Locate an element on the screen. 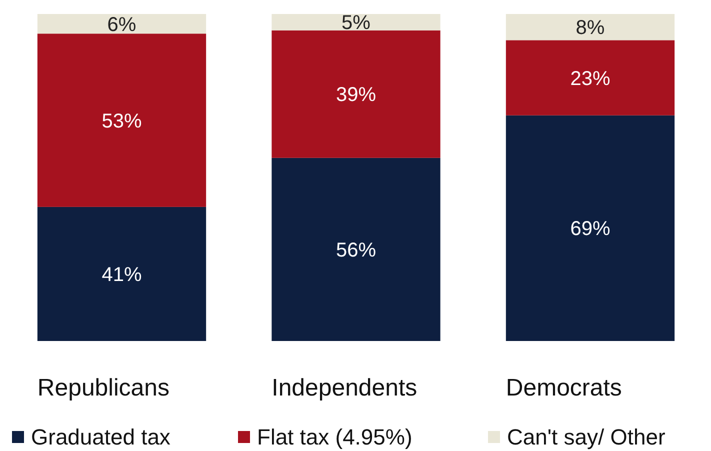 The width and height of the screenshot is (711, 451). legend-label: Graduated tax is located at coordinates (100, 437).